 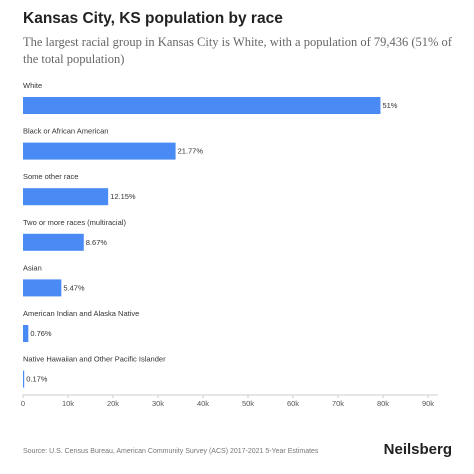 What do you see at coordinates (74, 222) in the screenshot?
I see `category-label: Two or more races (multiracial)` at bounding box center [74, 222].